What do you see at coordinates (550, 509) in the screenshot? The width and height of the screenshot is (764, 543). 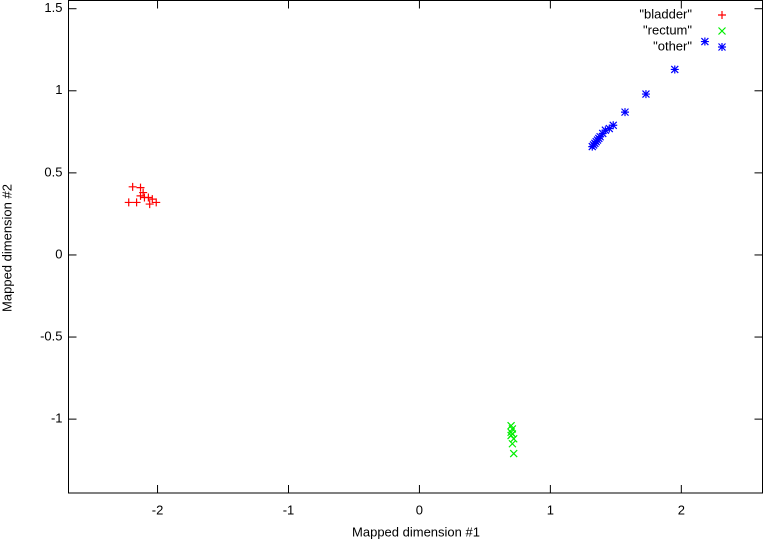 I see `x-tick-label: 1` at bounding box center [550, 509].